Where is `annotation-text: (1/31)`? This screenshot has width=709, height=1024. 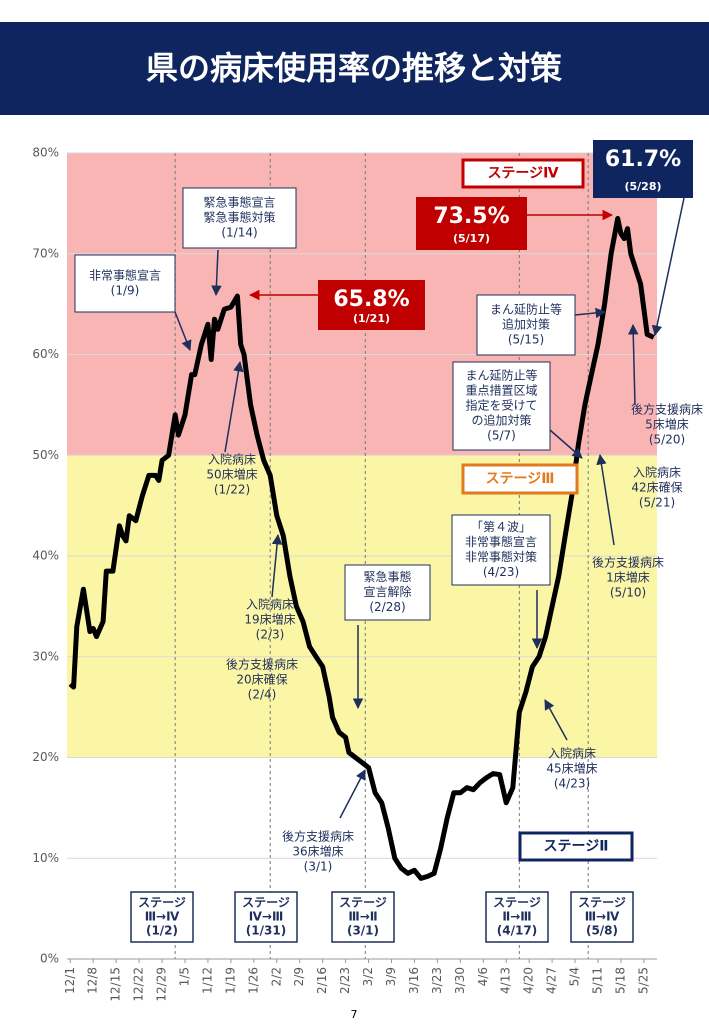 annotation-text: (1/31) is located at coordinates (266, 931).